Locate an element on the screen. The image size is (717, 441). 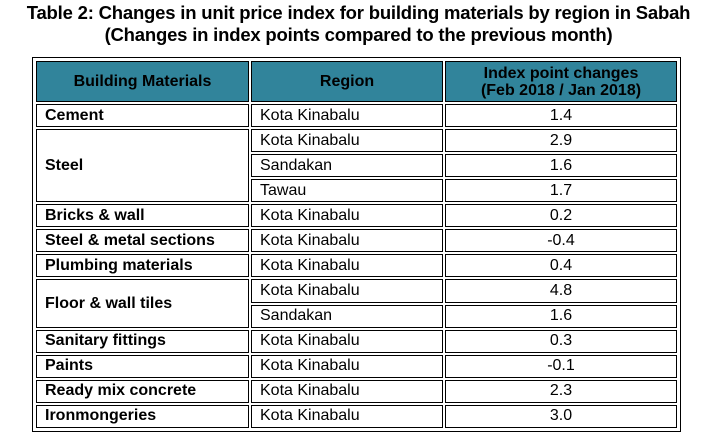
material-cell: Steel & metal sections is located at coordinates (142, 241).